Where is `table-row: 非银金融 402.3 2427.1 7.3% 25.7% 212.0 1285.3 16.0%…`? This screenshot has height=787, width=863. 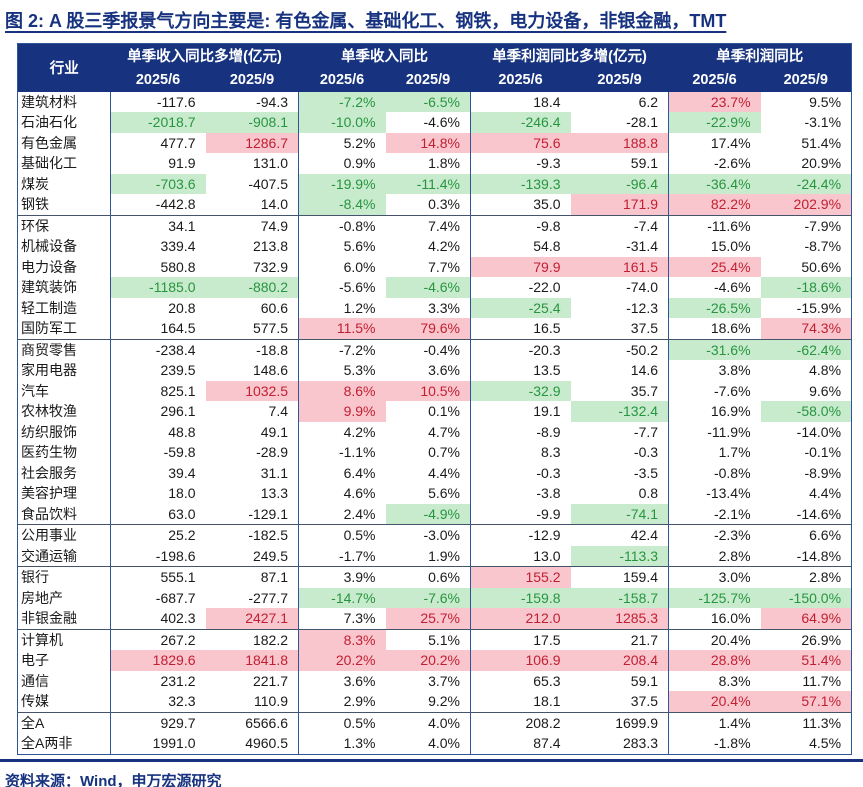
table-row: 非银金融 402.3 2427.1 7.3% 25.7% 212.0 1285.3 16.0%… is located at coordinates (434, 619).